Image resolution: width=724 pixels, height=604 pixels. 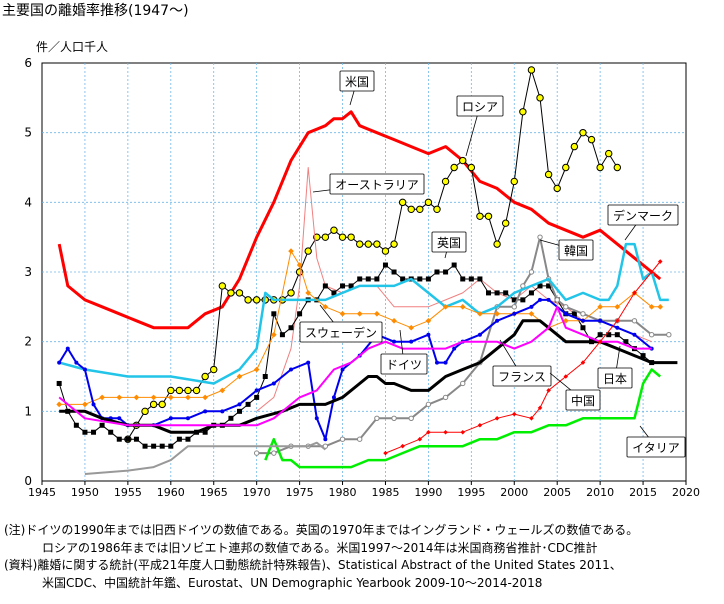 I want to click on callout-label: 英国, so click(x=449, y=243).